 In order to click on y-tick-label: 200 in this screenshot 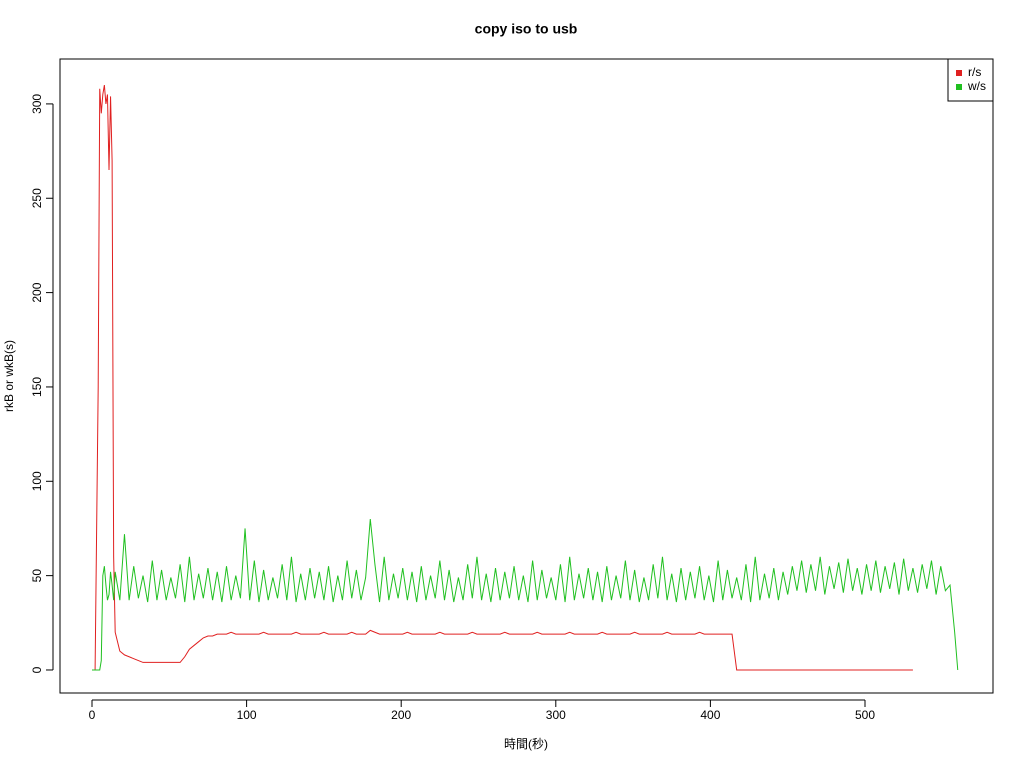, I will do `click(37, 292)`.